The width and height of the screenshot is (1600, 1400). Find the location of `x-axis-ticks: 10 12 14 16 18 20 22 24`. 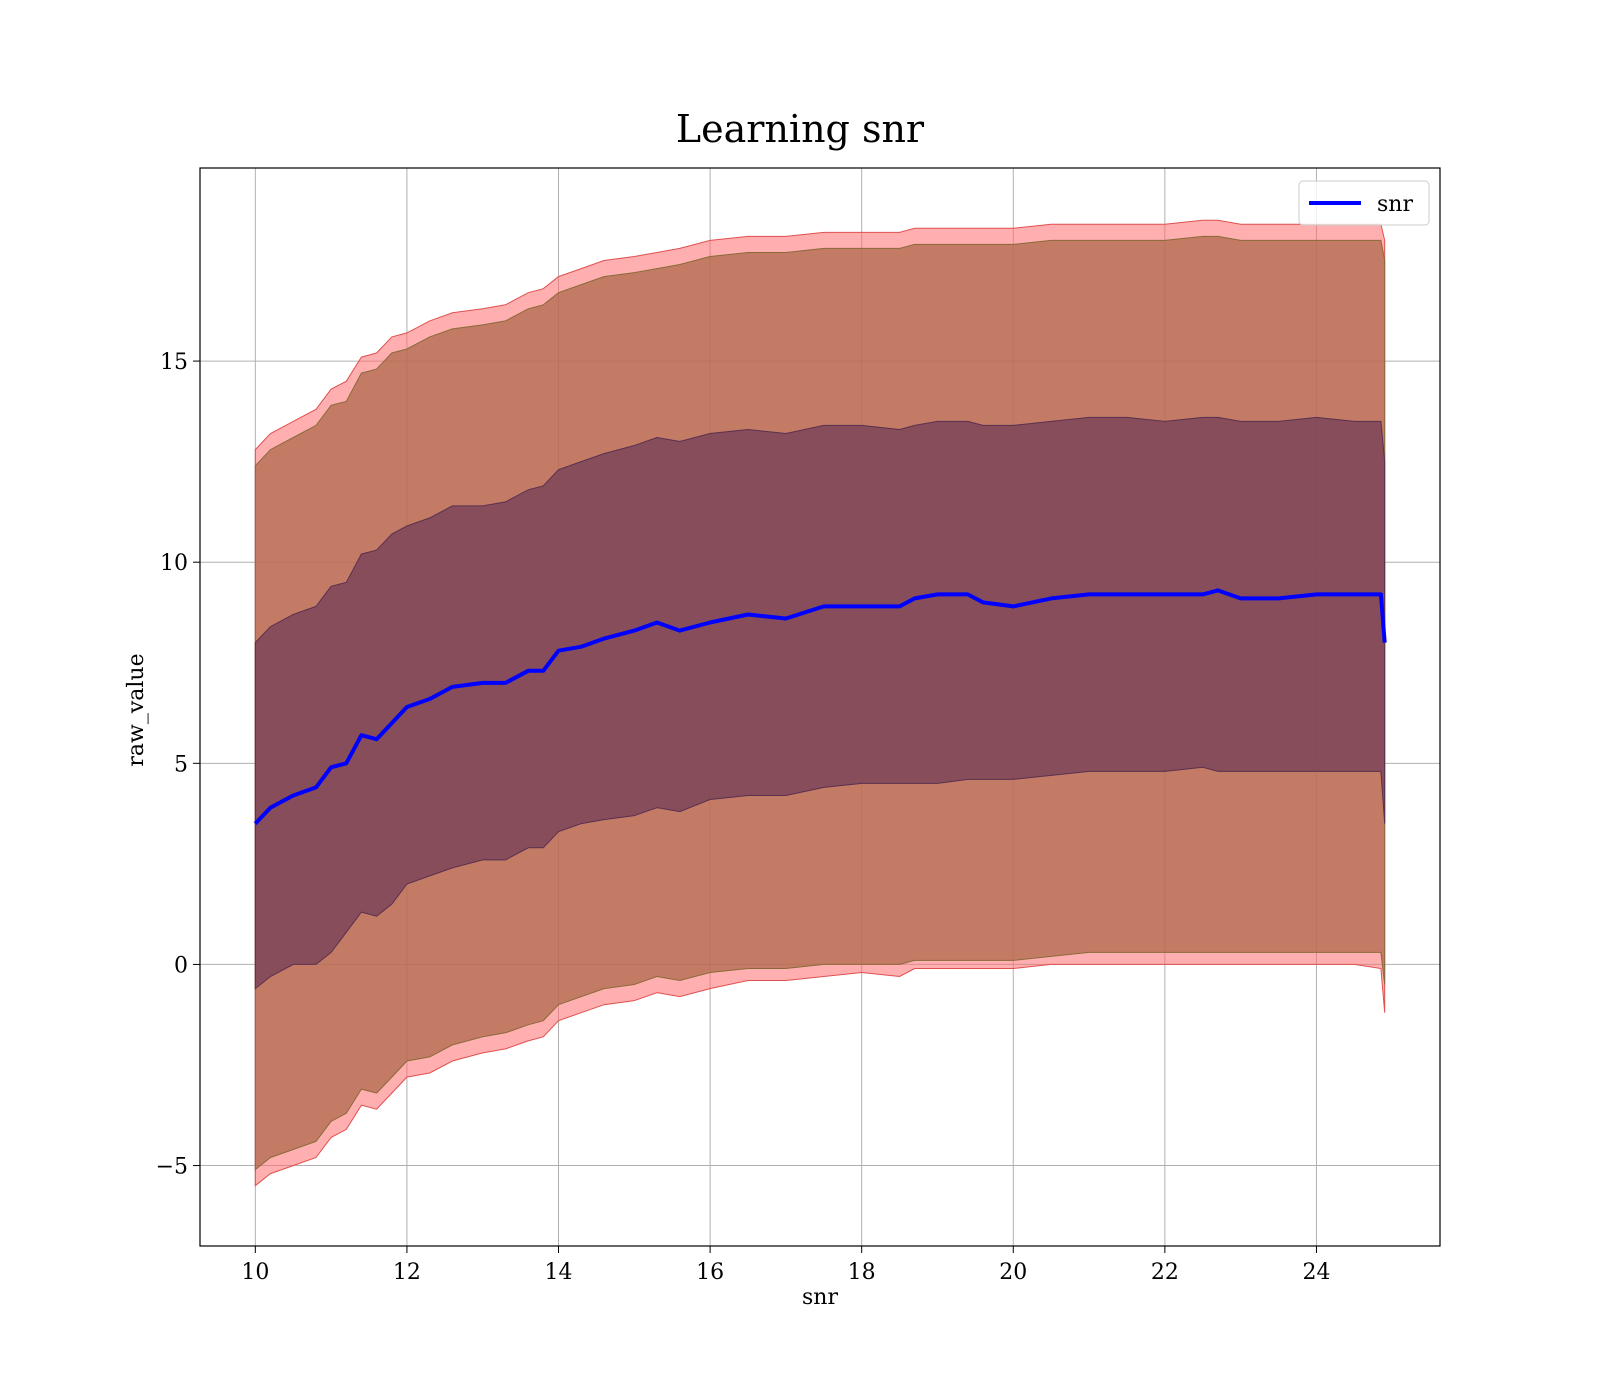

x-axis-ticks: 10 12 14 16 18 20 22 24 is located at coordinates (785, 1265).